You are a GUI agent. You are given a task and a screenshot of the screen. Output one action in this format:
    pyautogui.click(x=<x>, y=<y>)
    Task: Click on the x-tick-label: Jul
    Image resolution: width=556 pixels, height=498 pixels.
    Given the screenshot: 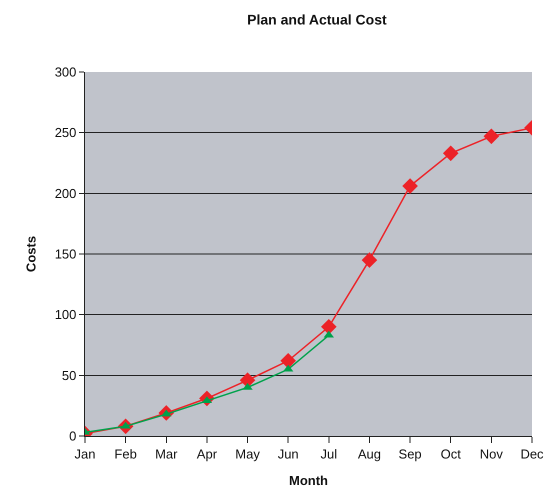 What is the action you would take?
    pyautogui.click(x=329, y=454)
    